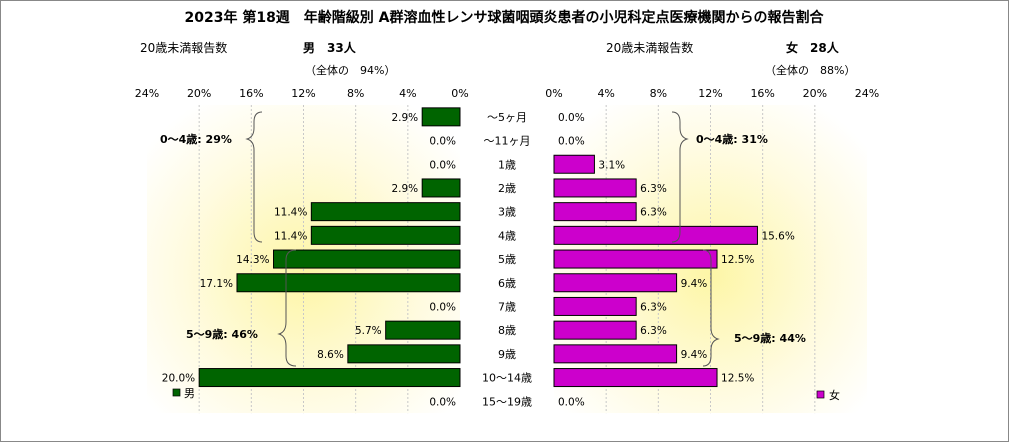 The height and width of the screenshot is (442, 1009). Describe the element at coordinates (507, 330) in the screenshot. I see `age-category-label: 8歳` at that location.